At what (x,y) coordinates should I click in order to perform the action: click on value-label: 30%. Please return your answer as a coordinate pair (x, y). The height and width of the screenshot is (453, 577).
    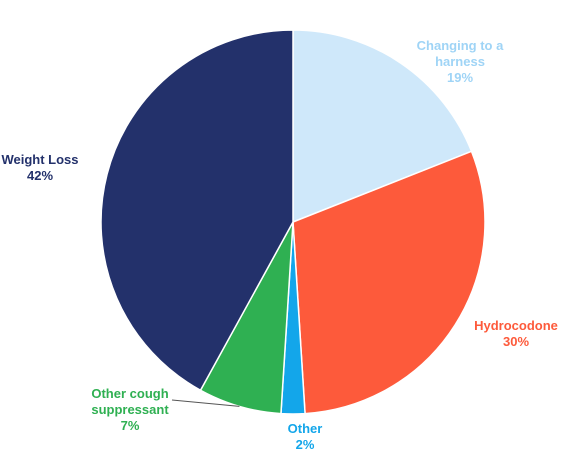
    Looking at the image, I should click on (516, 341).